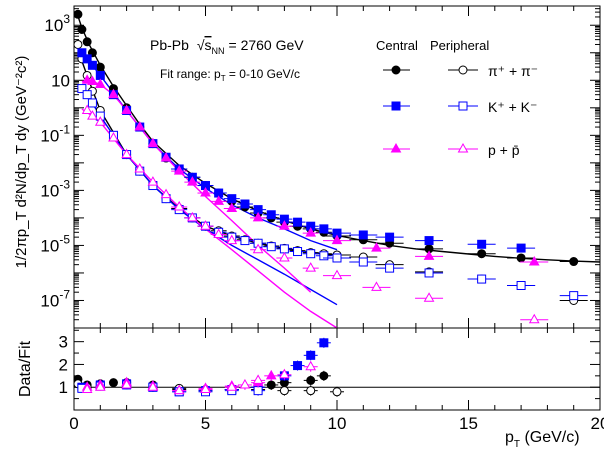  I want to click on fit-range-label: Fit range: pT = 0-10 GeV/c, so click(230, 75).